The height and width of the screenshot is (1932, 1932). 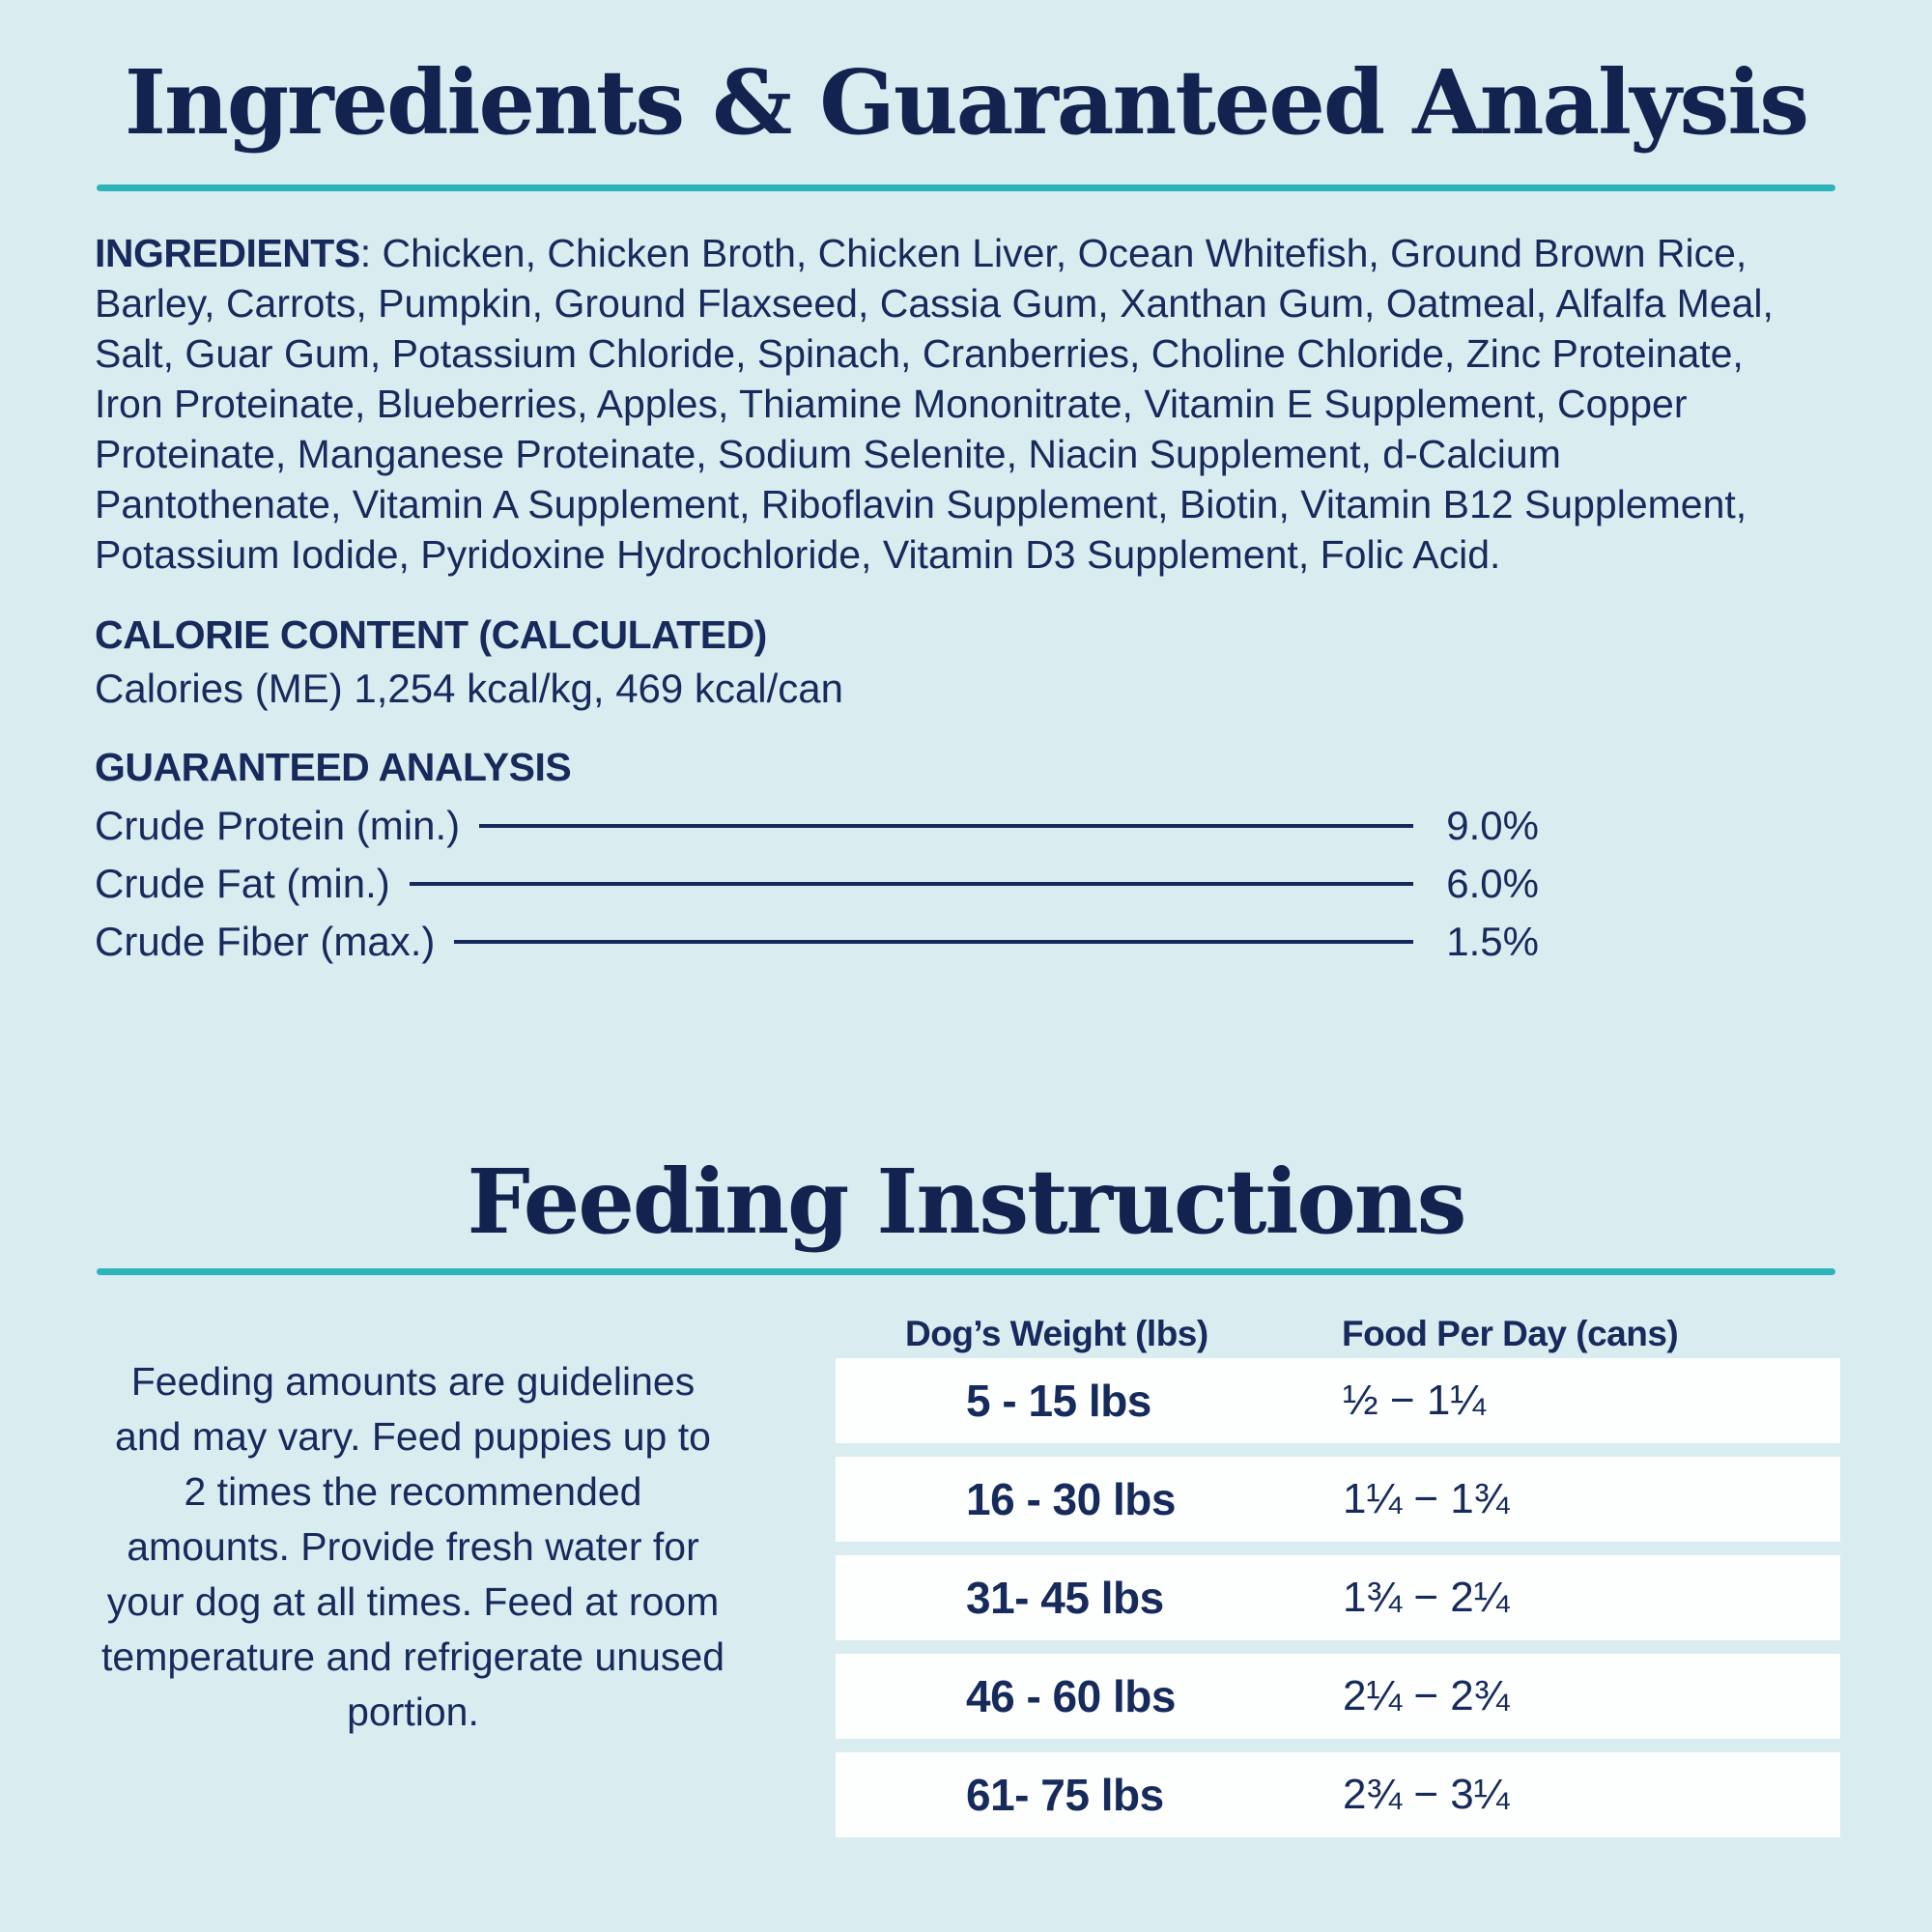 What do you see at coordinates (1415, 1400) in the screenshot?
I see `food-cell: ½ − 1¼` at bounding box center [1415, 1400].